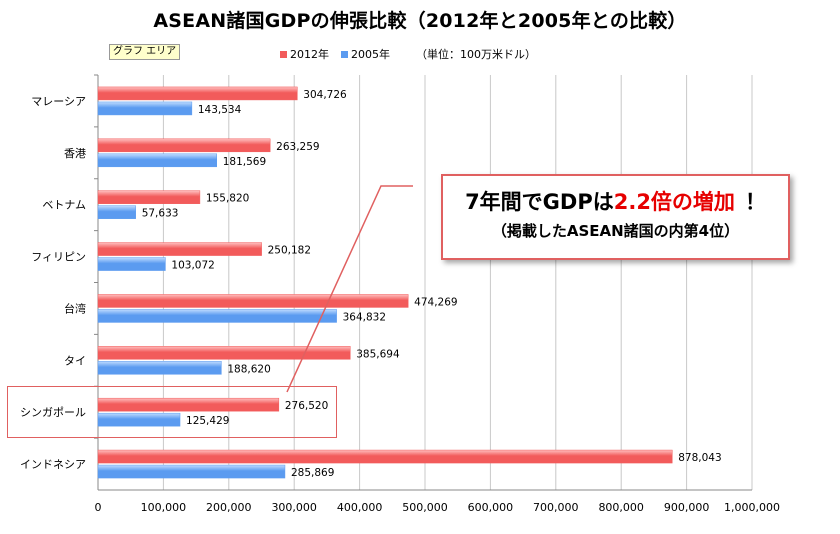 The height and width of the screenshot is (534, 840). Describe the element at coordinates (621, 507) in the screenshot. I see `x-tick-label: 800,000` at that location.